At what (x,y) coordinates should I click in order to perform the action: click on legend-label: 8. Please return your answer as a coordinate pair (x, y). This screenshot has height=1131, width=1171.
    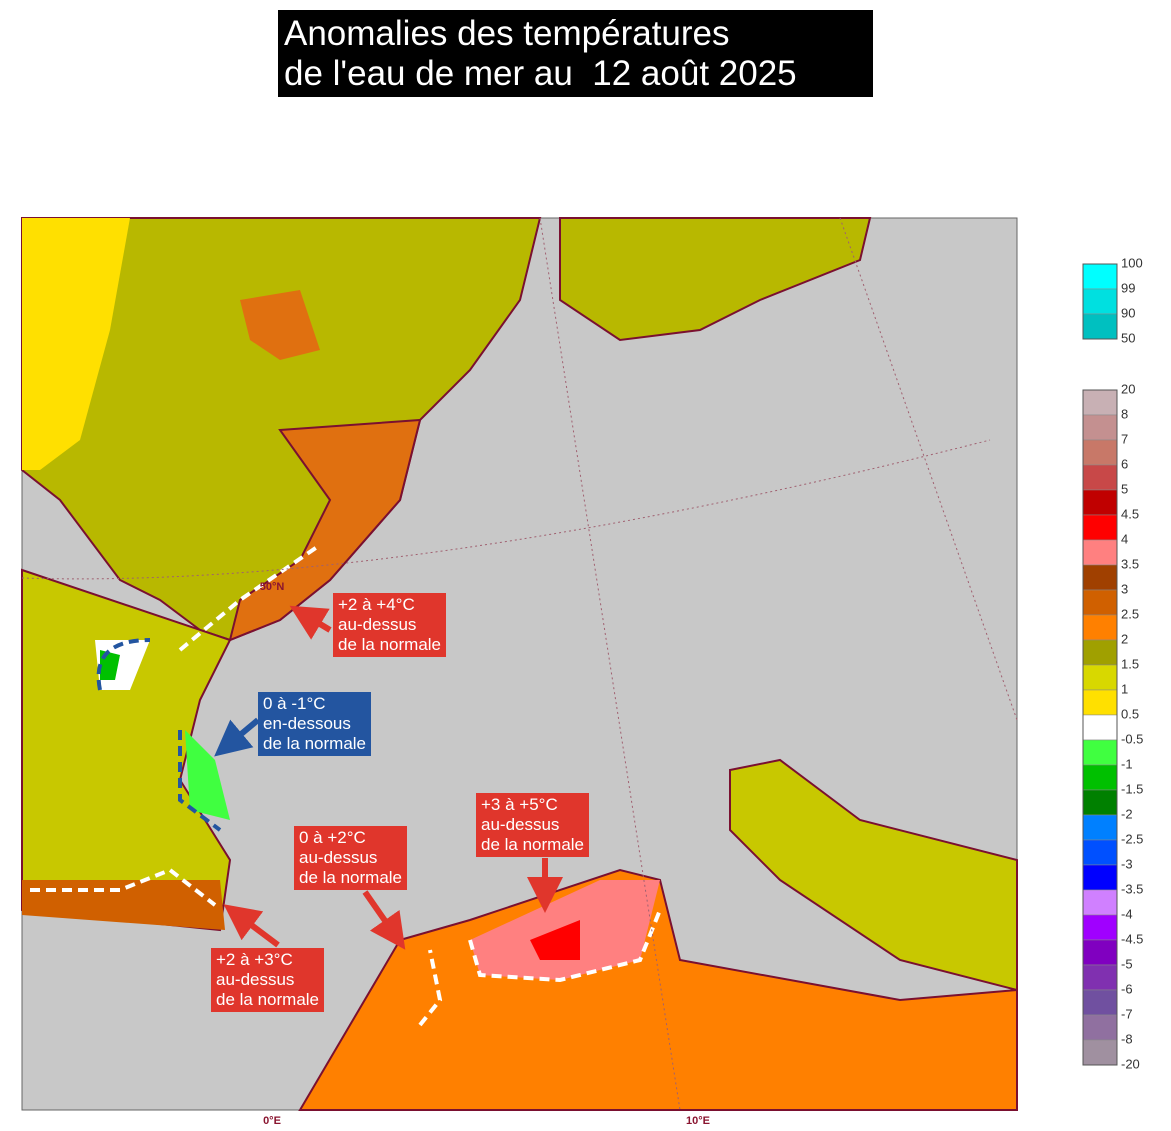
    Looking at the image, I should click on (1124, 413).